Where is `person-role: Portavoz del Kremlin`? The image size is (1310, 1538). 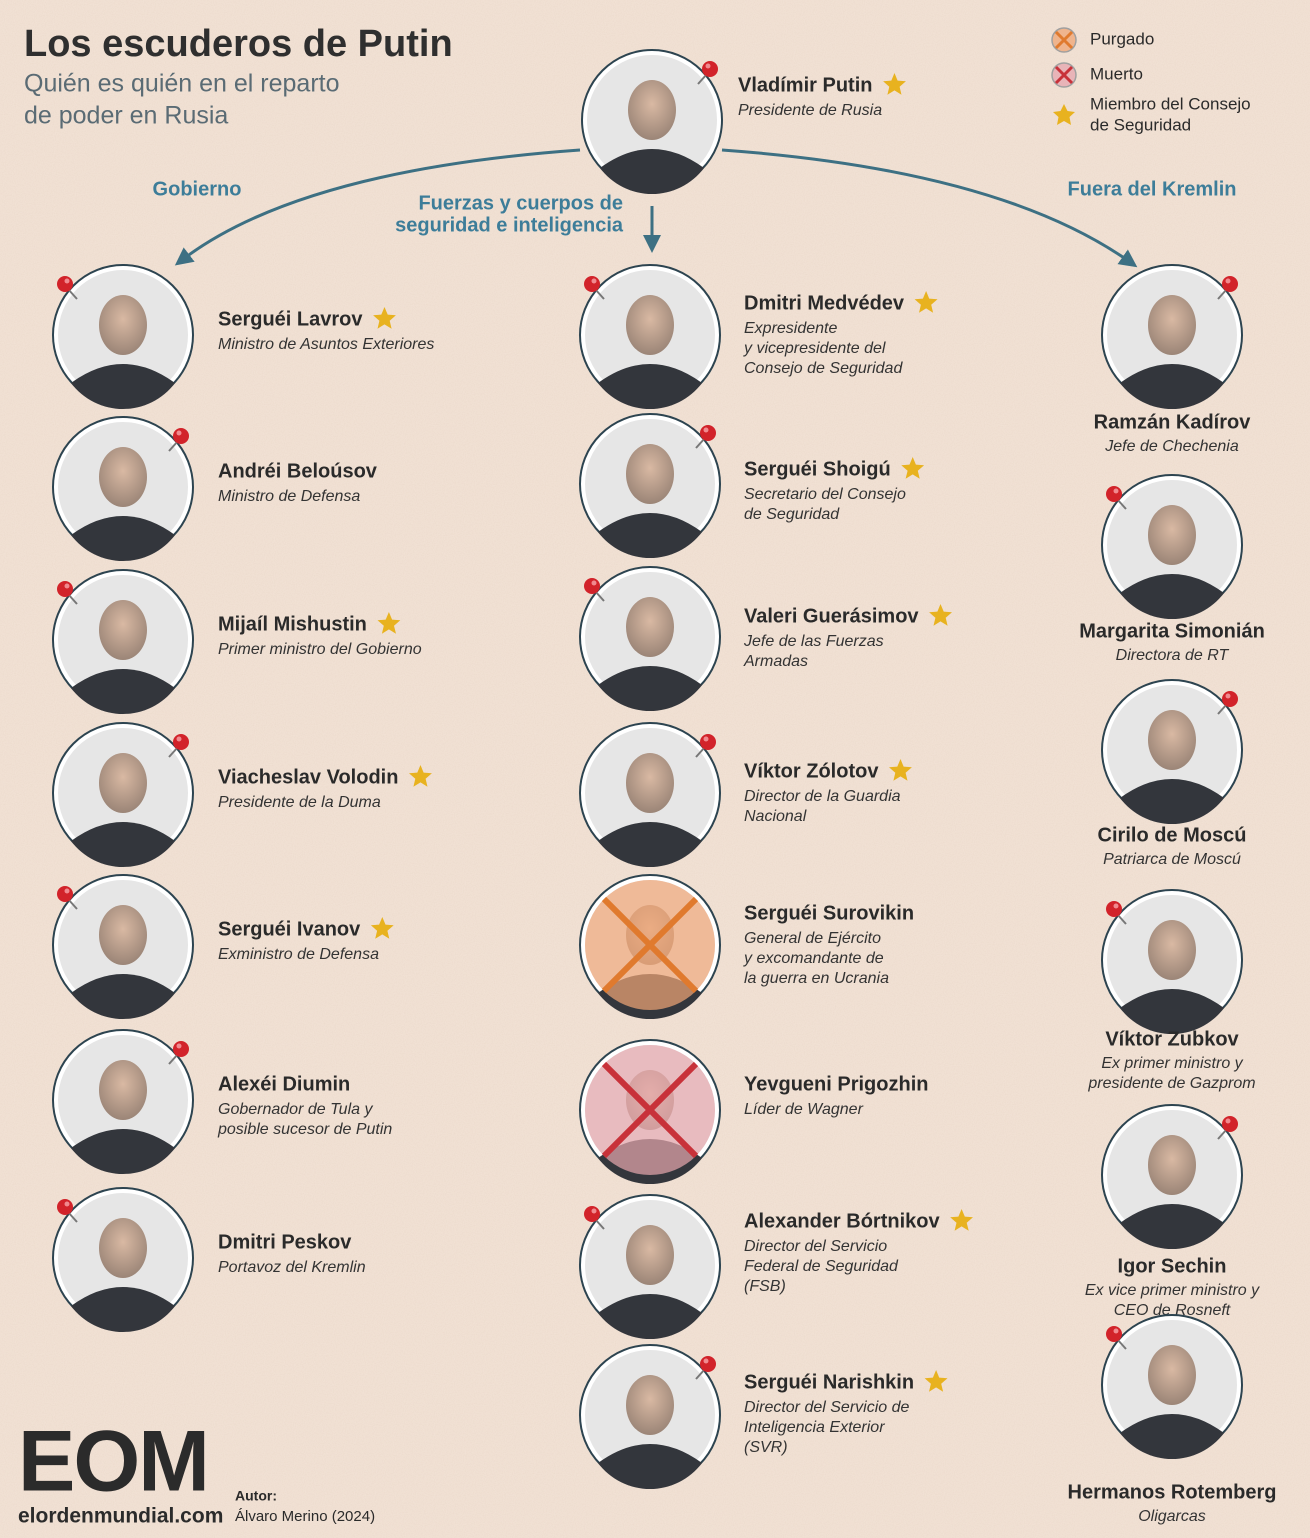 person-role: Portavoz del Kremlin is located at coordinates (292, 1267).